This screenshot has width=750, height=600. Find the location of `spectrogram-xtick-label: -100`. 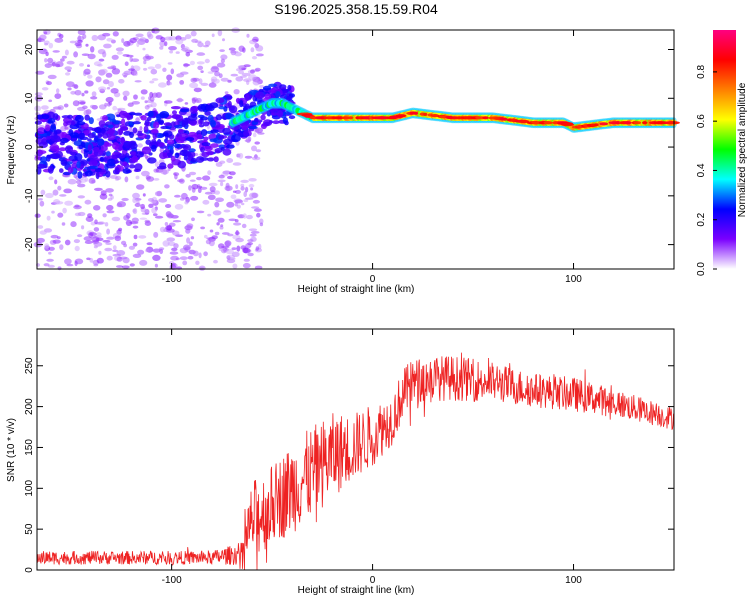

spectrogram-xtick-label: -100 is located at coordinates (172, 279).